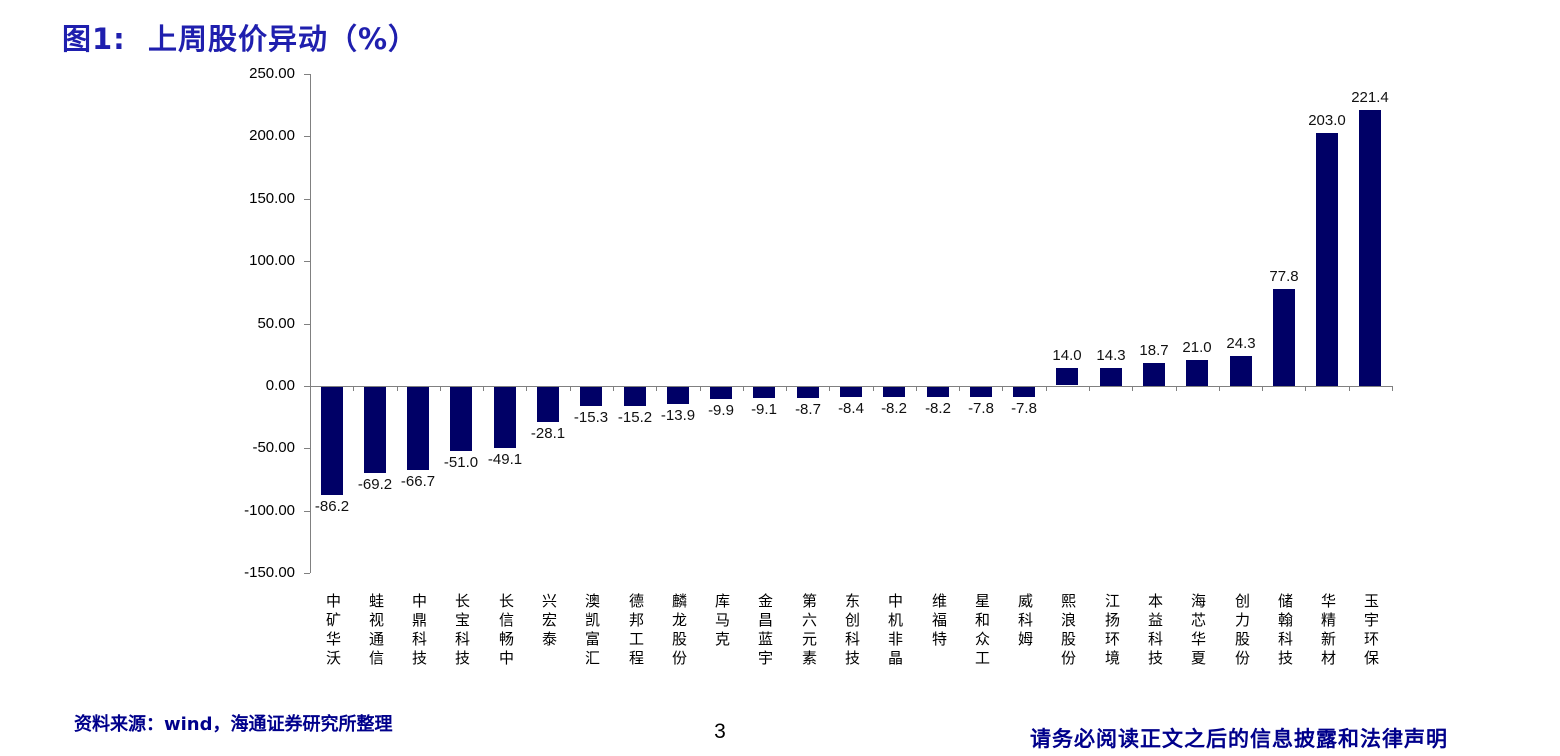 This screenshot has height=756, width=1560. What do you see at coordinates (808, 409) in the screenshot?
I see `bar-value-label: -8.7` at bounding box center [808, 409].